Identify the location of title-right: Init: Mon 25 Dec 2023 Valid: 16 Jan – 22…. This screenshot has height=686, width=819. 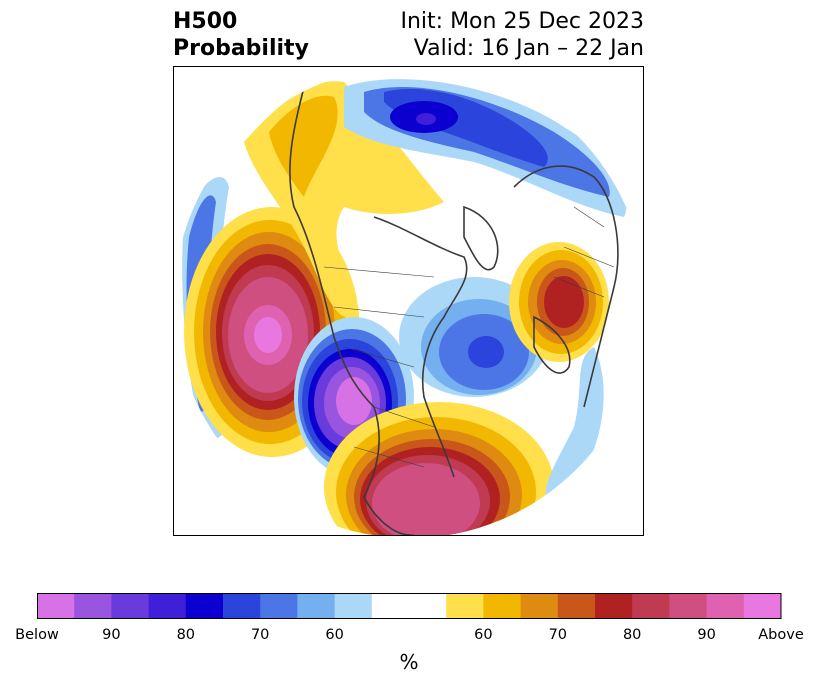
(523, 35).